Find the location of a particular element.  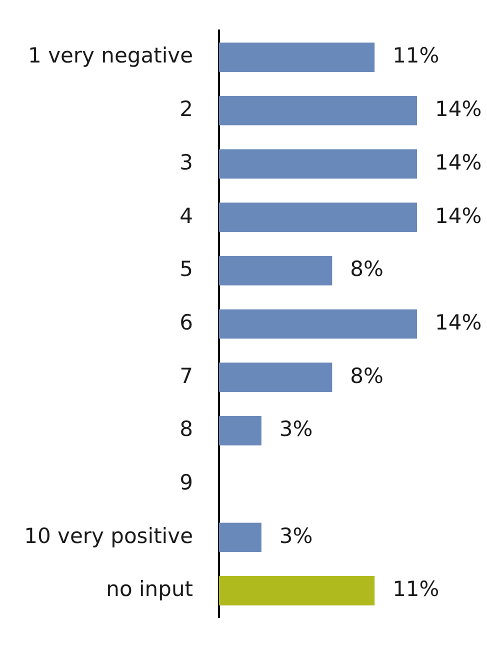

y-tick-label: 5 is located at coordinates (186, 269).